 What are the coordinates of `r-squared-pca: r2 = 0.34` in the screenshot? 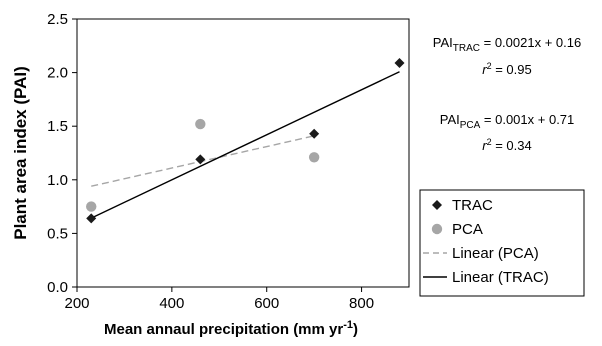 It's located at (506, 145).